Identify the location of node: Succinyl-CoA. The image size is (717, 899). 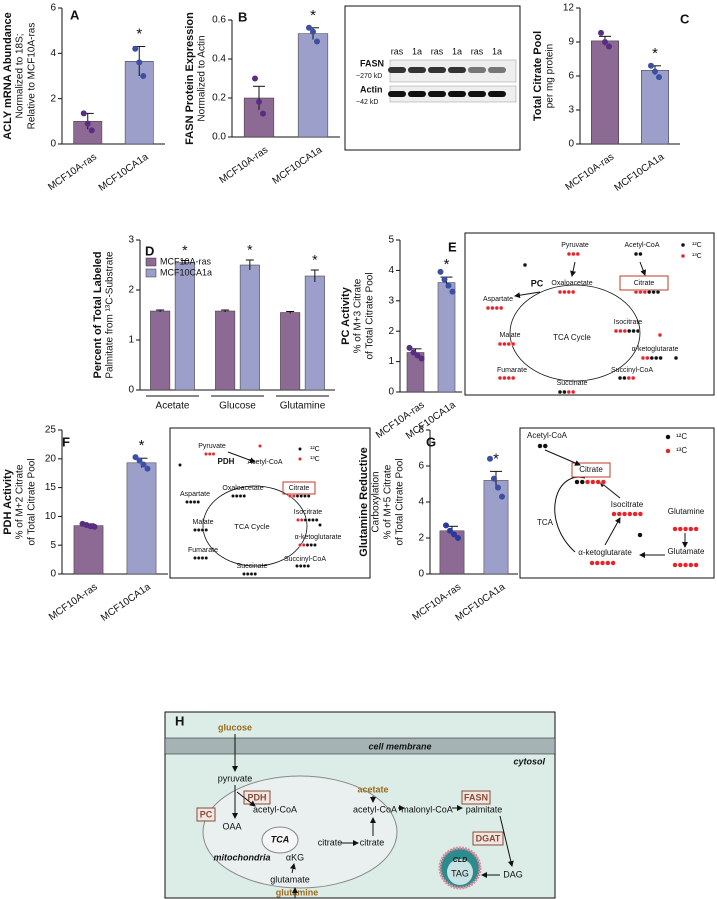
(305, 559).